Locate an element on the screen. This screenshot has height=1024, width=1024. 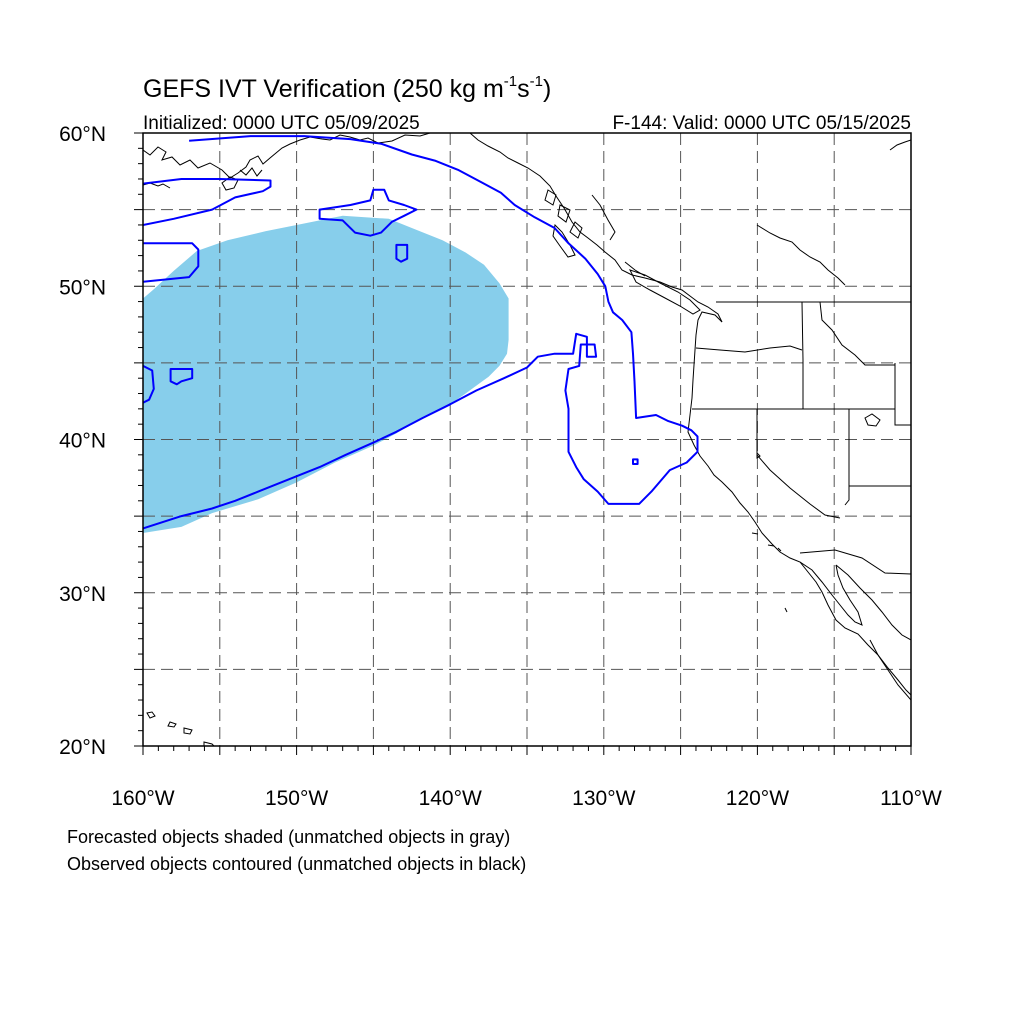
se-alaska-coastline is located at coordinates (596, 228).